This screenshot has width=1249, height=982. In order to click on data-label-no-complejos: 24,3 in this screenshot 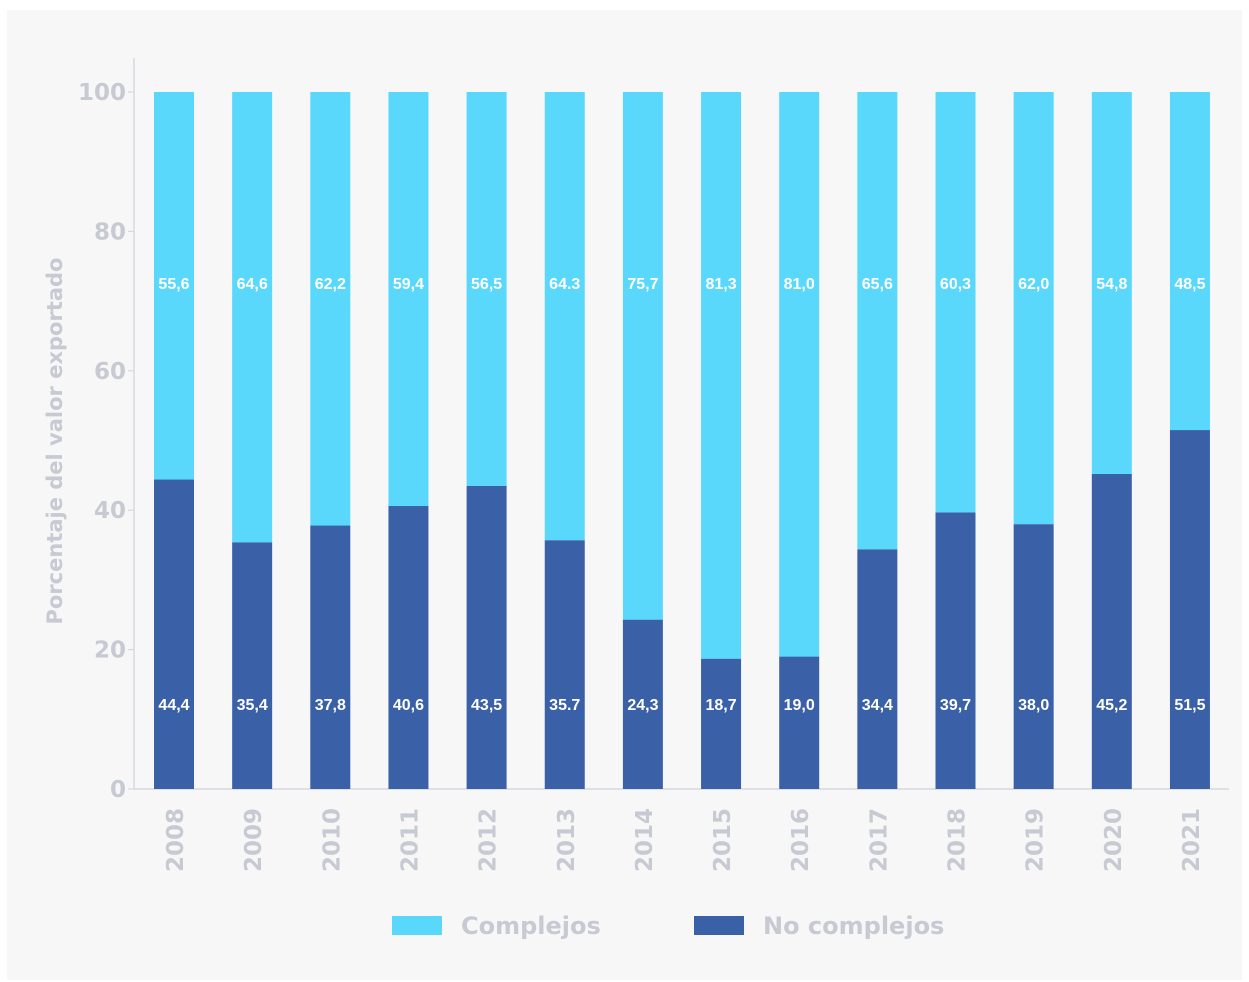, I will do `click(642, 705)`.